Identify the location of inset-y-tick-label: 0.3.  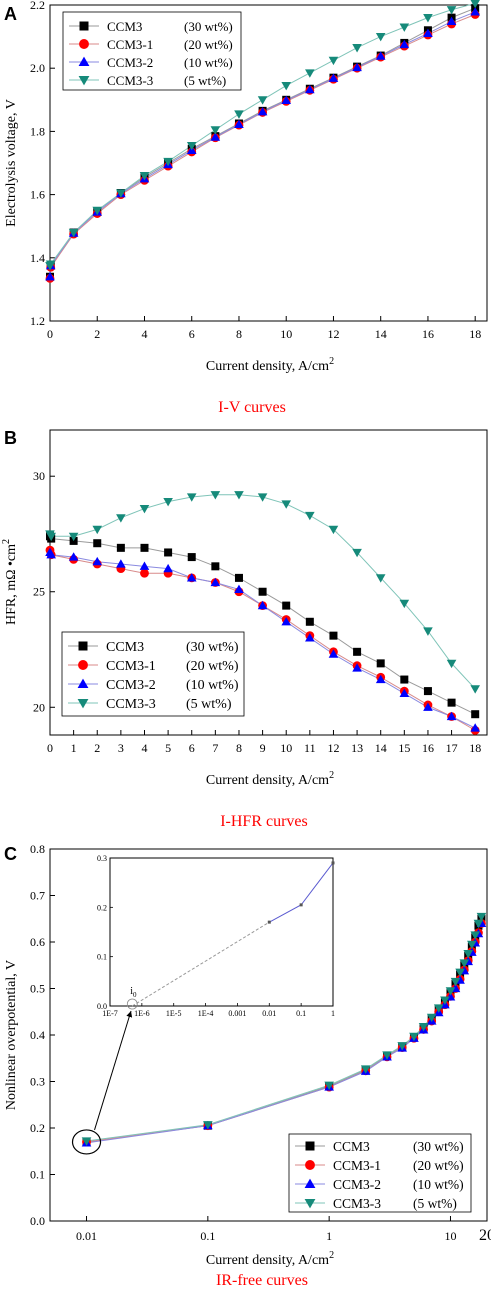
(102, 858).